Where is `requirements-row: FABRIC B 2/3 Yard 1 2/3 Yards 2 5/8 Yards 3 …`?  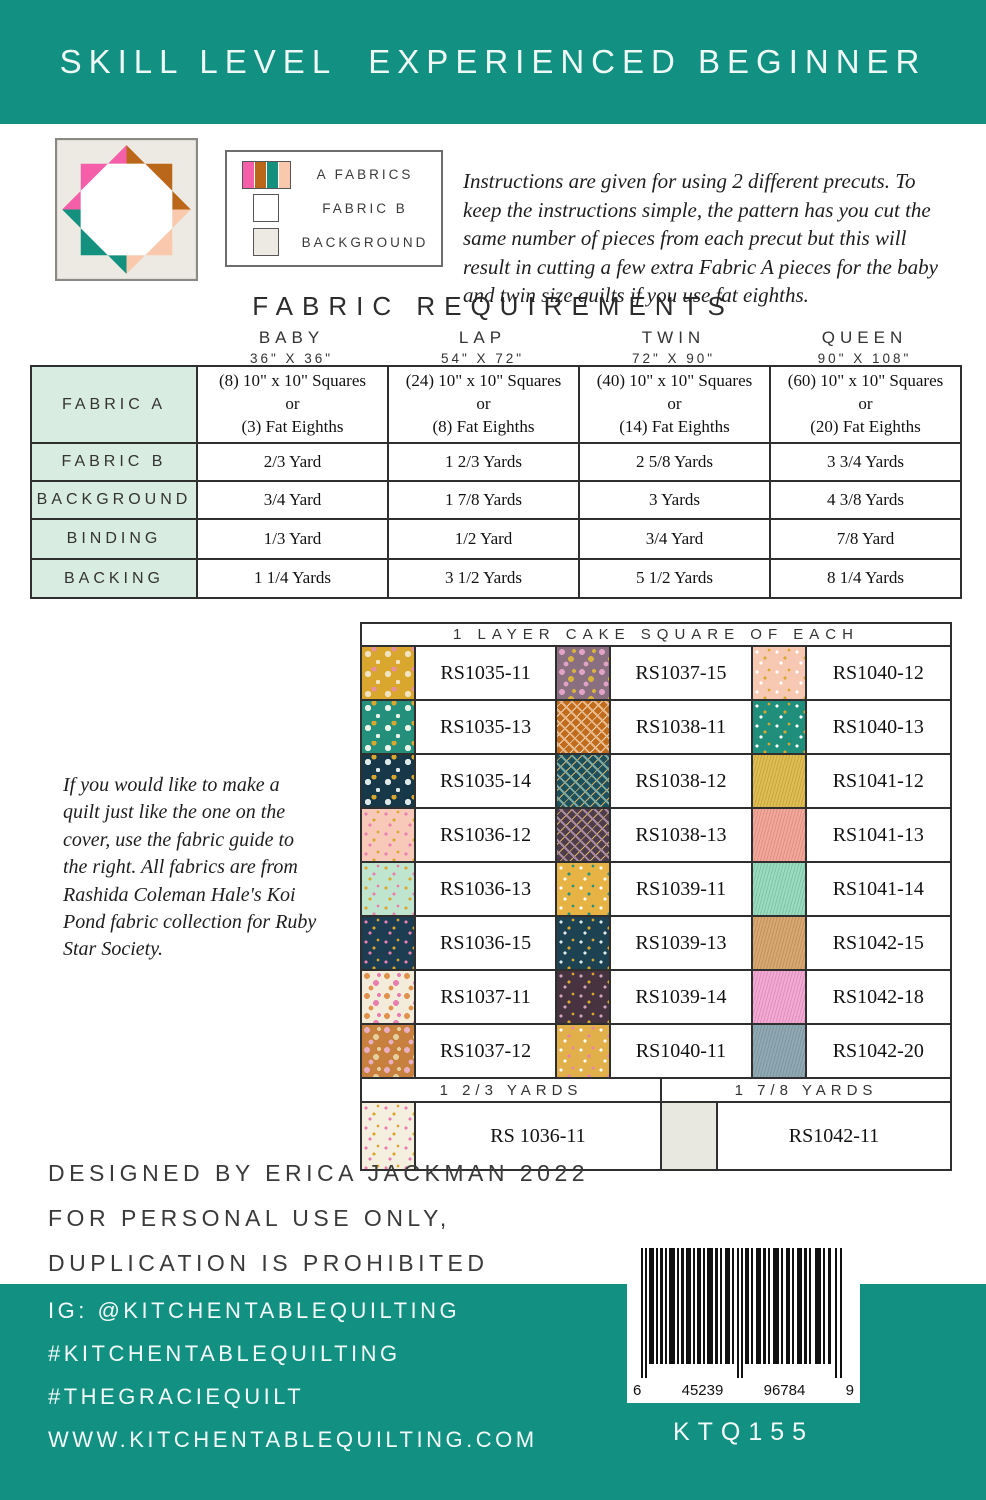
requirements-row: FABRIC B 2/3 Yard 1 2/3 Yards 2 5/8 Yards 3 … is located at coordinates (496, 462).